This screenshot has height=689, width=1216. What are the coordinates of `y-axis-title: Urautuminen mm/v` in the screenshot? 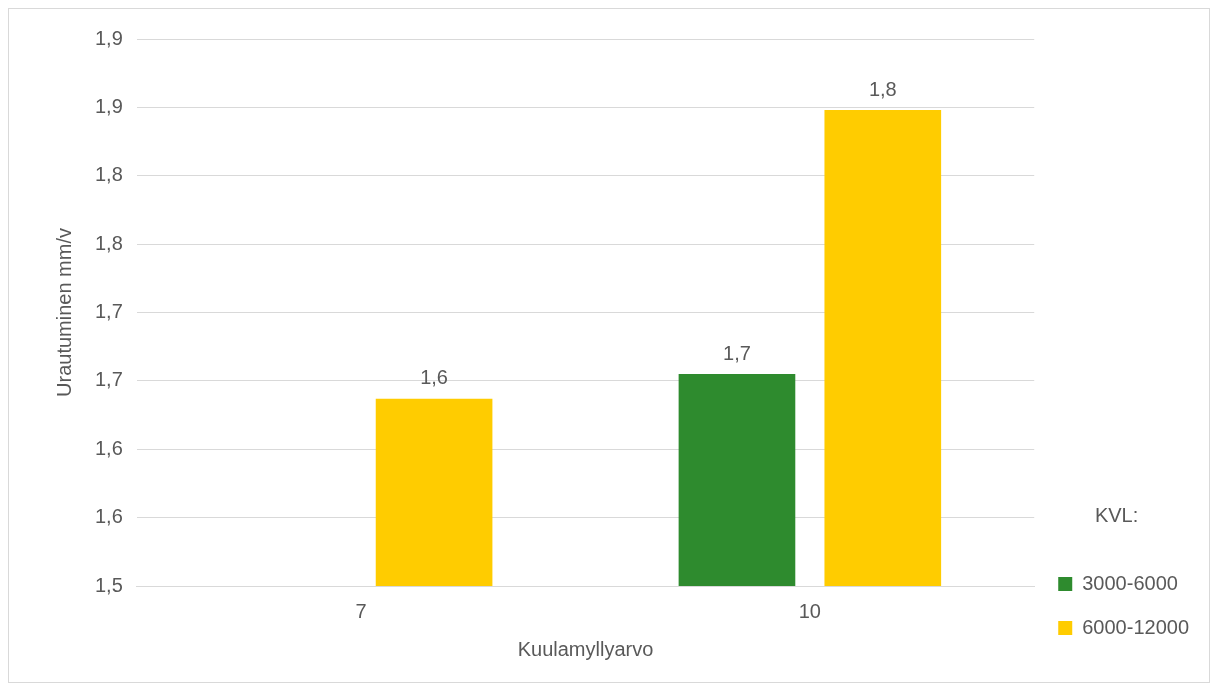 It's located at (63, 312).